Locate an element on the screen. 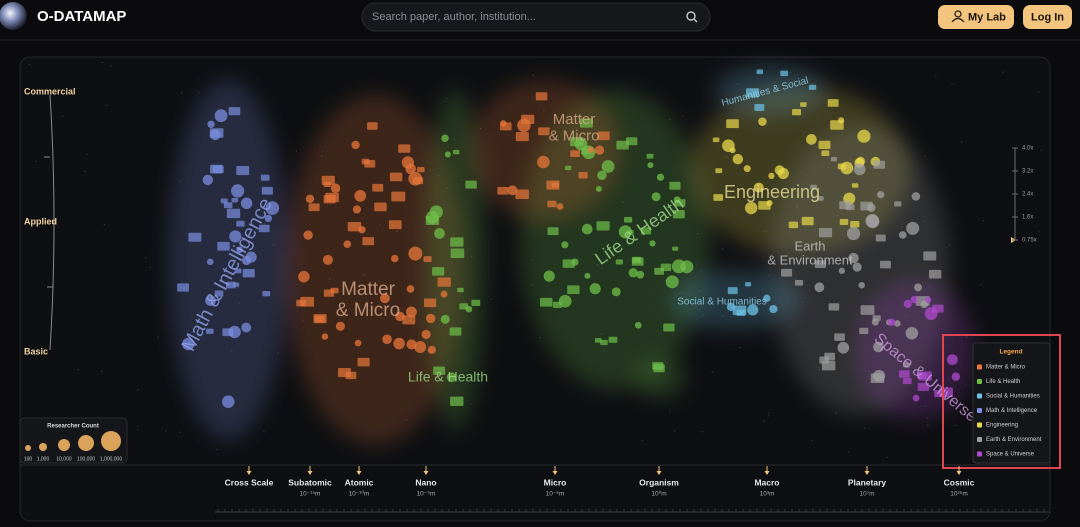 This screenshot has height=527, width=1080. highlight-box is located at coordinates (1001, 401).